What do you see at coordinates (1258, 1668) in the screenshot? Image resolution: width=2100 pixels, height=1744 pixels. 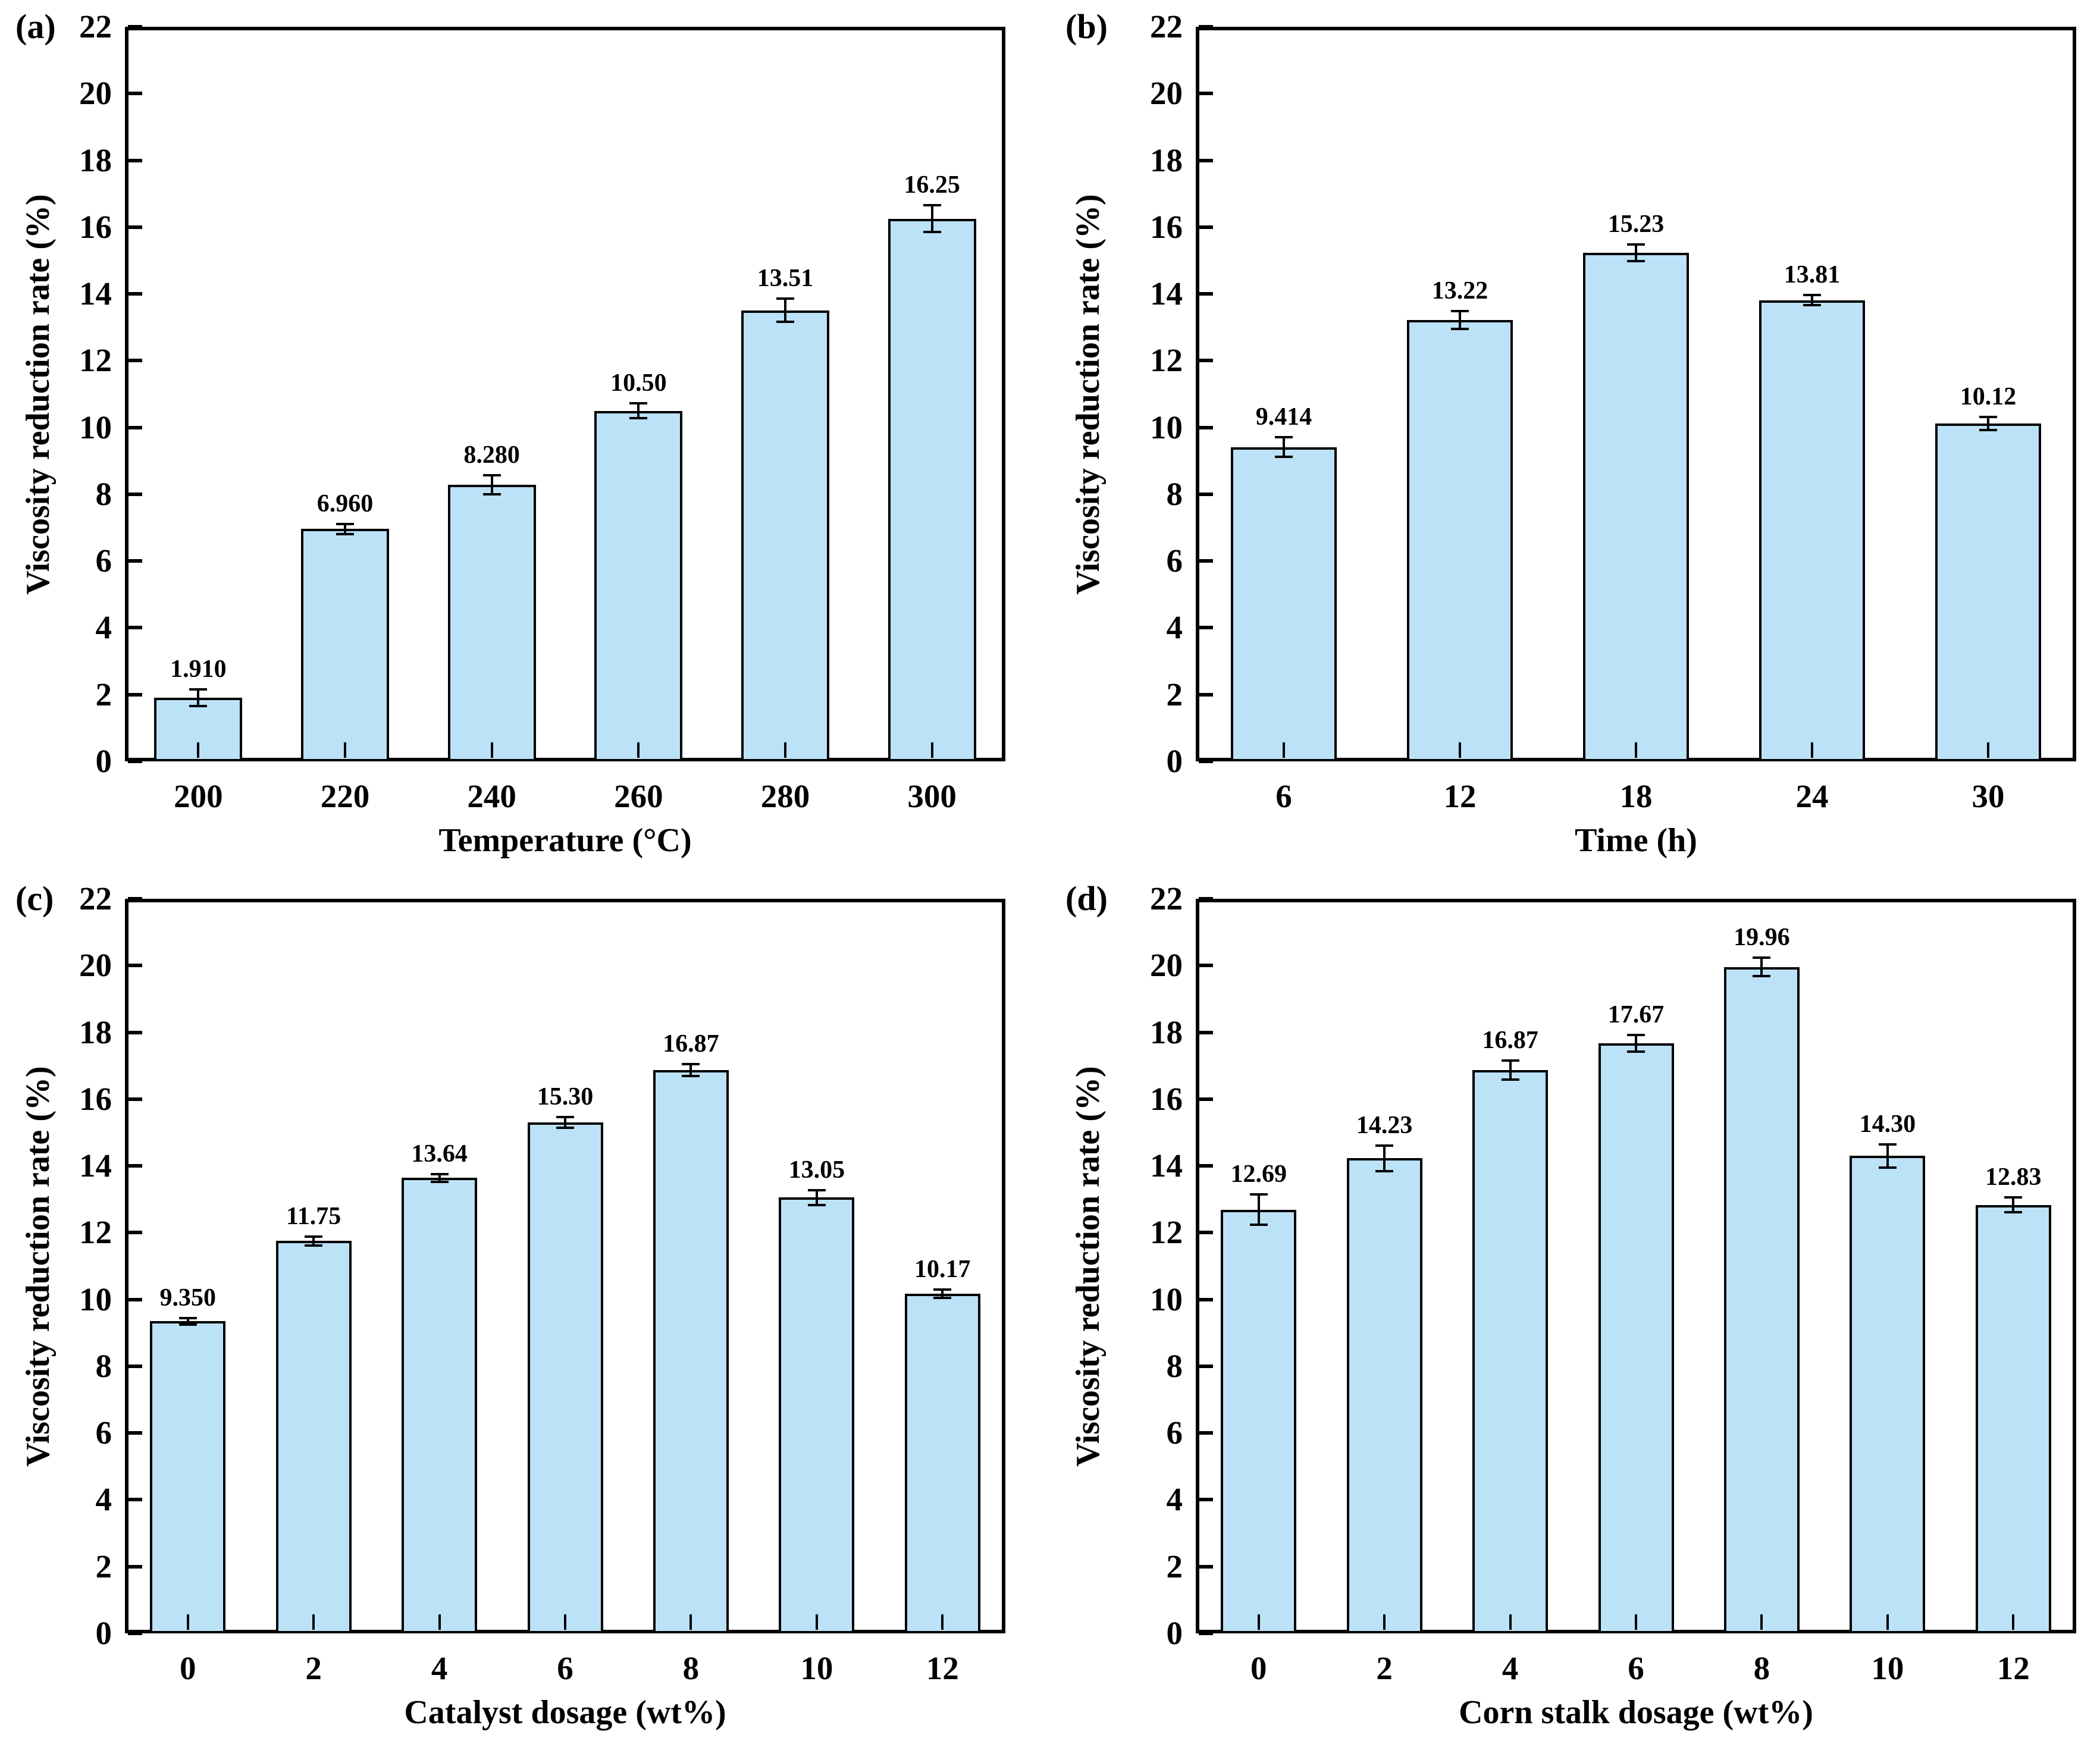 I see `x-tick-label: 0` at bounding box center [1258, 1668].